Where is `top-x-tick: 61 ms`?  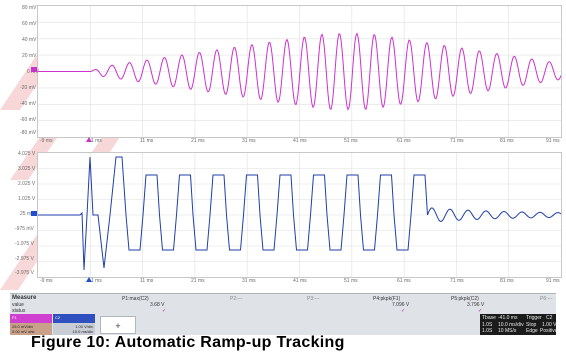 top-x-tick: 61 ms is located at coordinates (404, 141).